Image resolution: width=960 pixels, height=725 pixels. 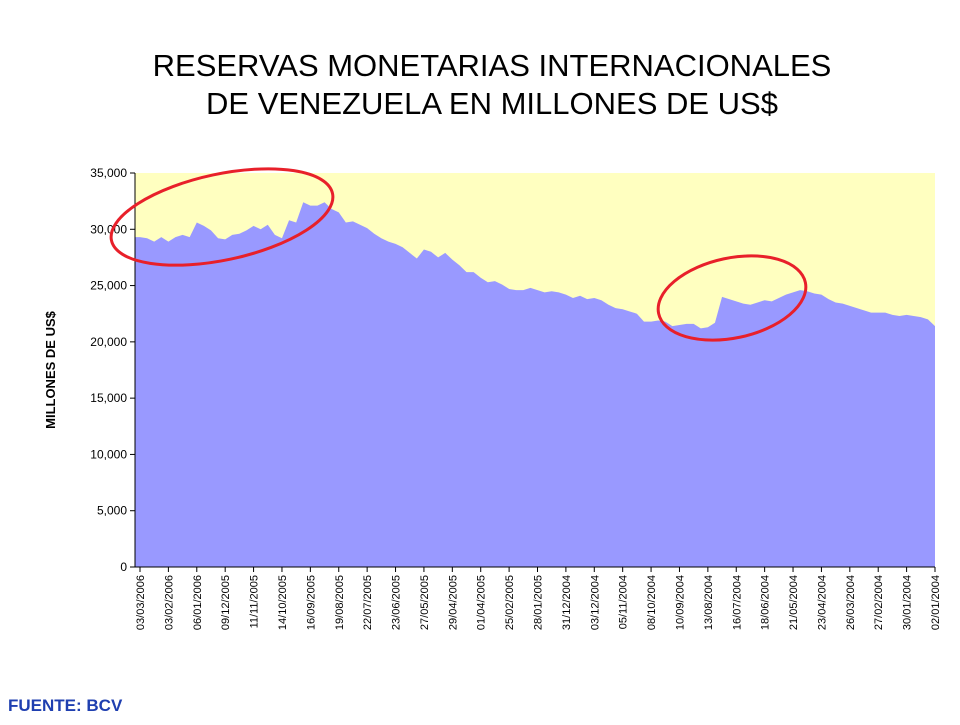 I want to click on x-tick-label: 13/08/2004, so click(x=709, y=602).